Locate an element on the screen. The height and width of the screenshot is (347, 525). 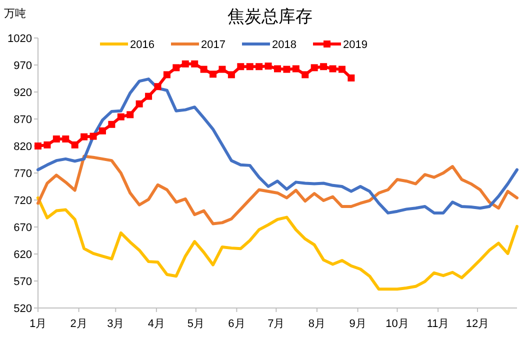
x-tick-label: 6月 is located at coordinates (237, 324).